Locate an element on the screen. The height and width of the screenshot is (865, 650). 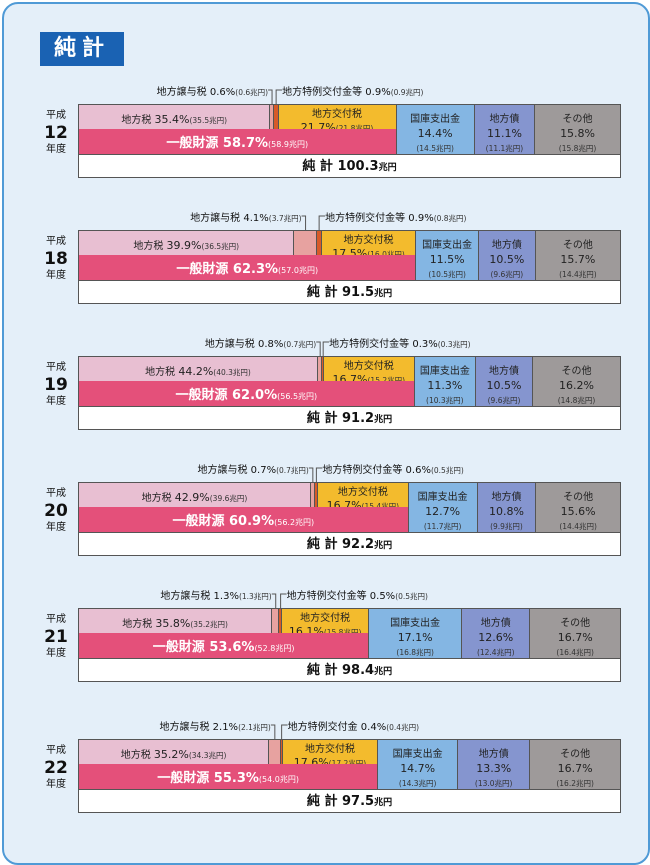
bar-segment-local-bond: 地方債 10.5% (9.6兆円) is located at coordinates (505, 381).